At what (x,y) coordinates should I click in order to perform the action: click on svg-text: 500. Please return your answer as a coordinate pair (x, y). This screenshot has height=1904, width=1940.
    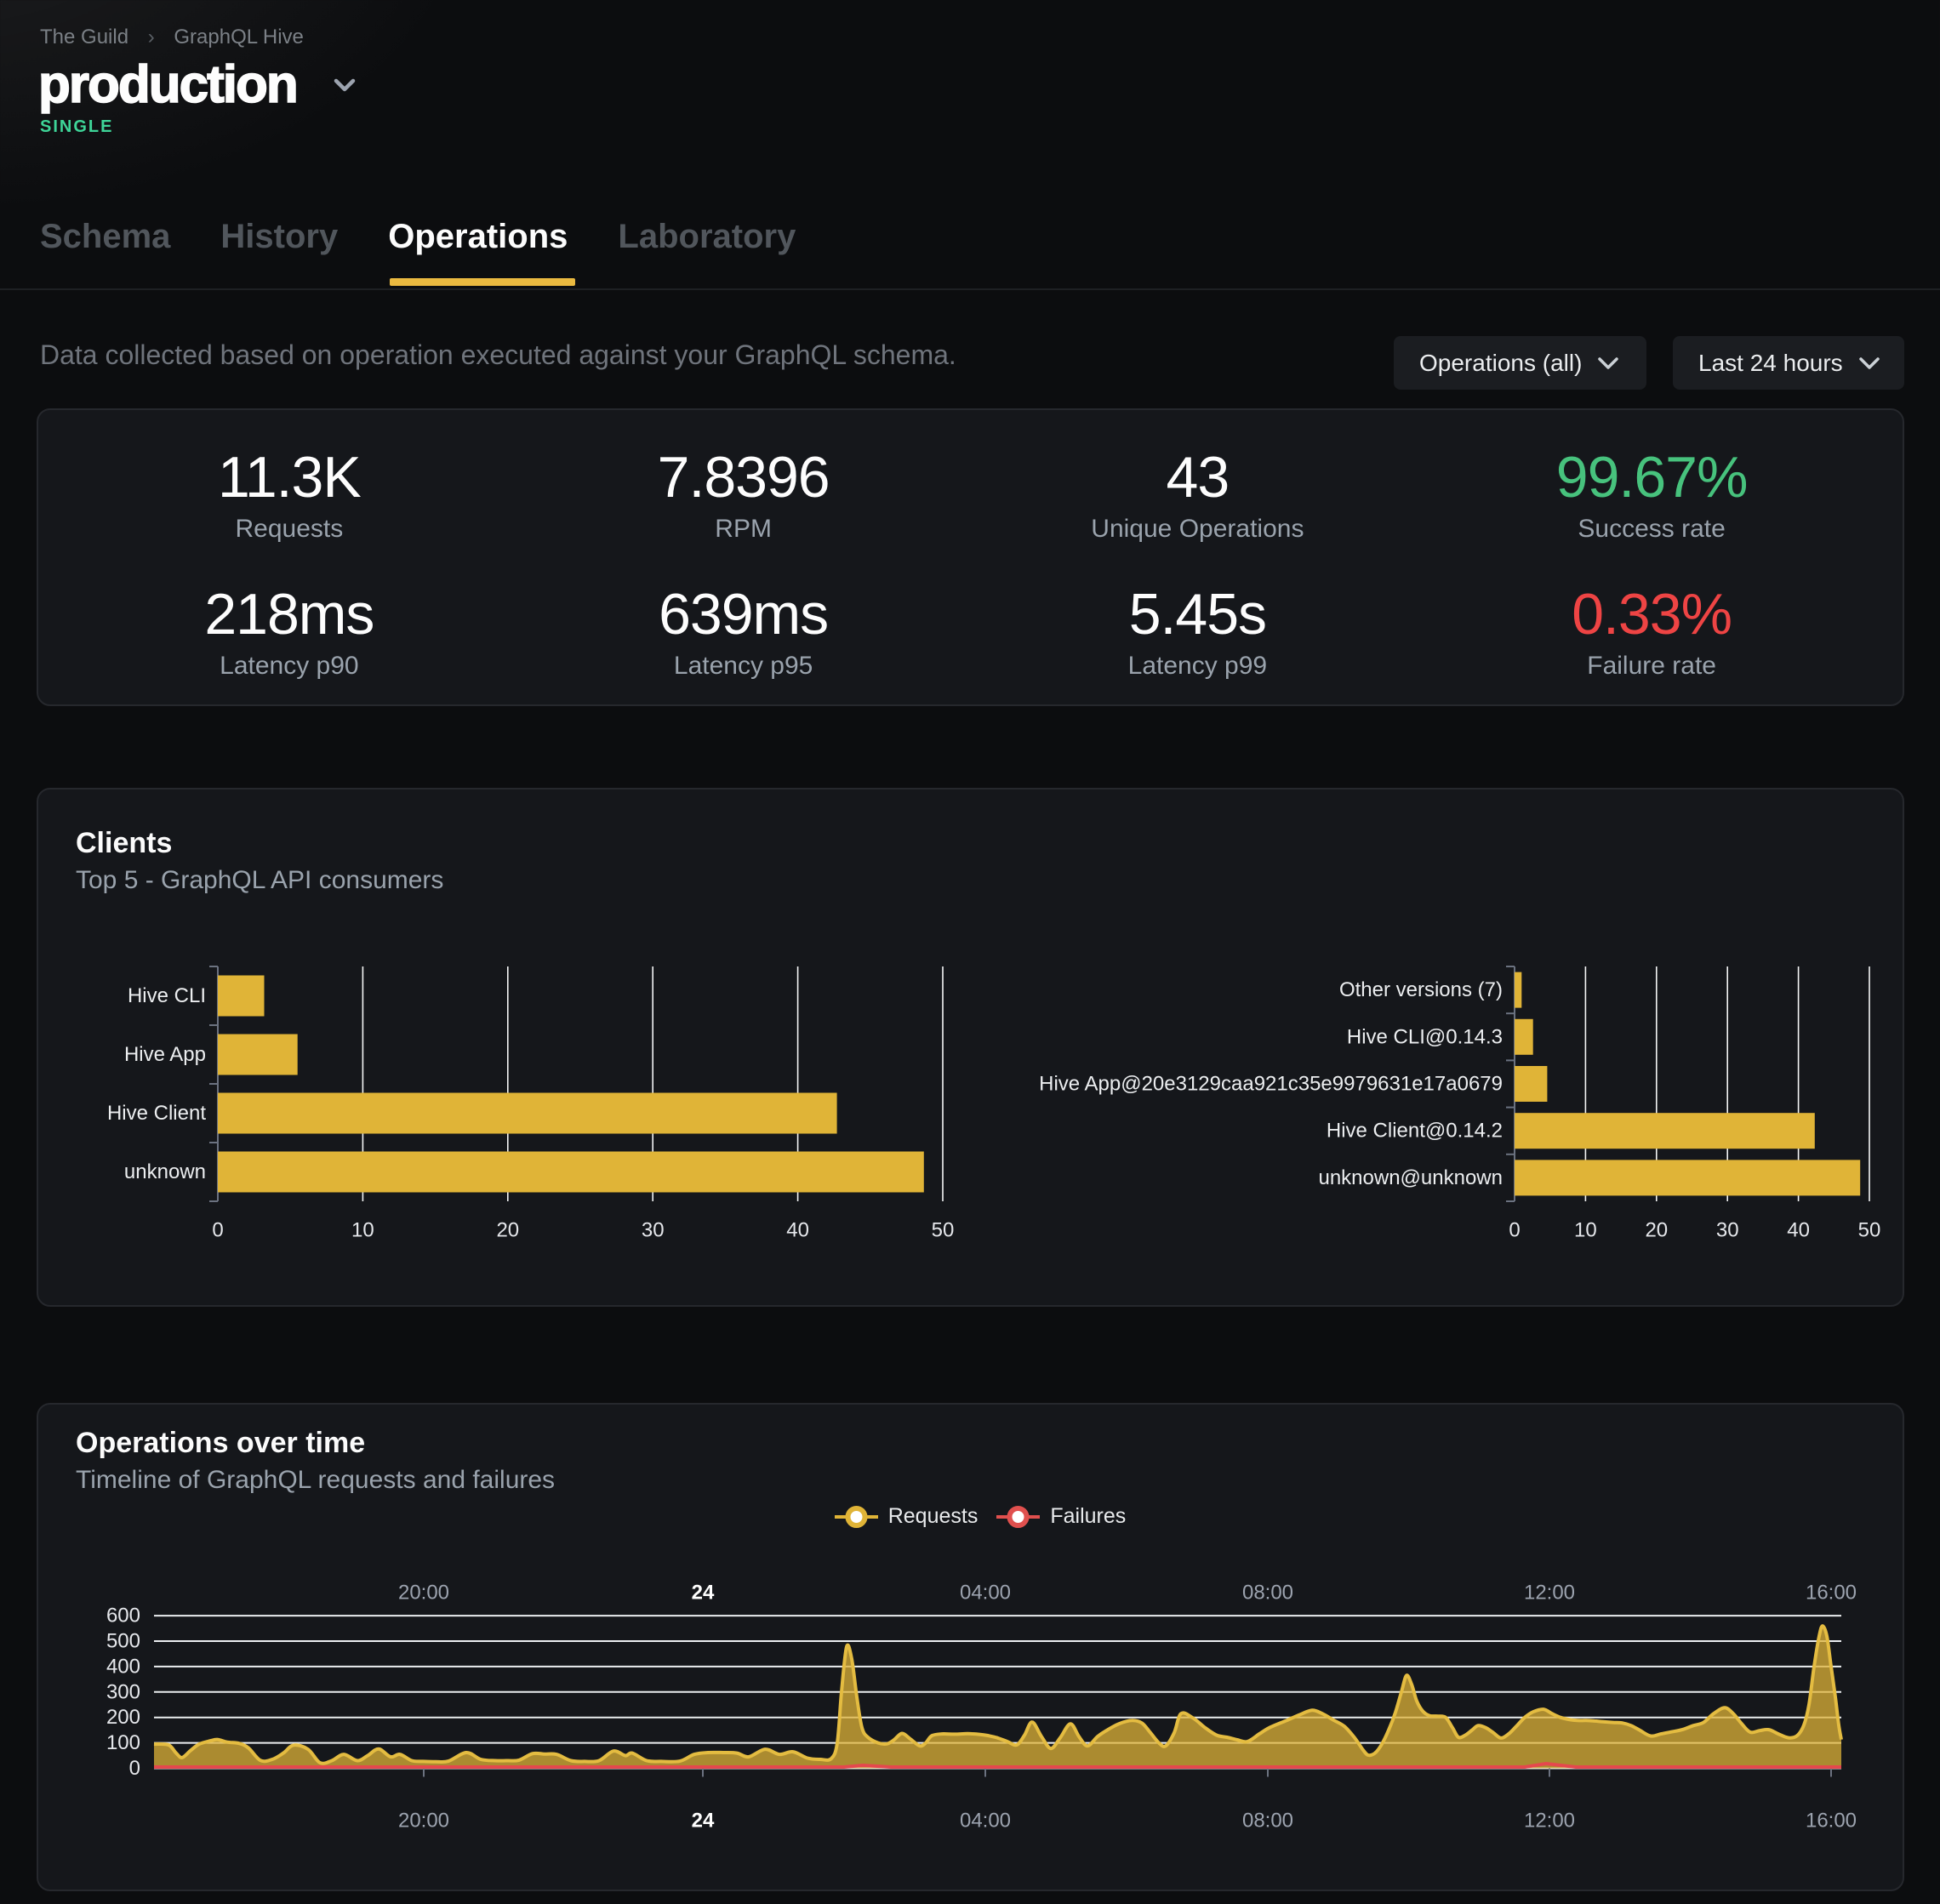
    Looking at the image, I should click on (123, 1641).